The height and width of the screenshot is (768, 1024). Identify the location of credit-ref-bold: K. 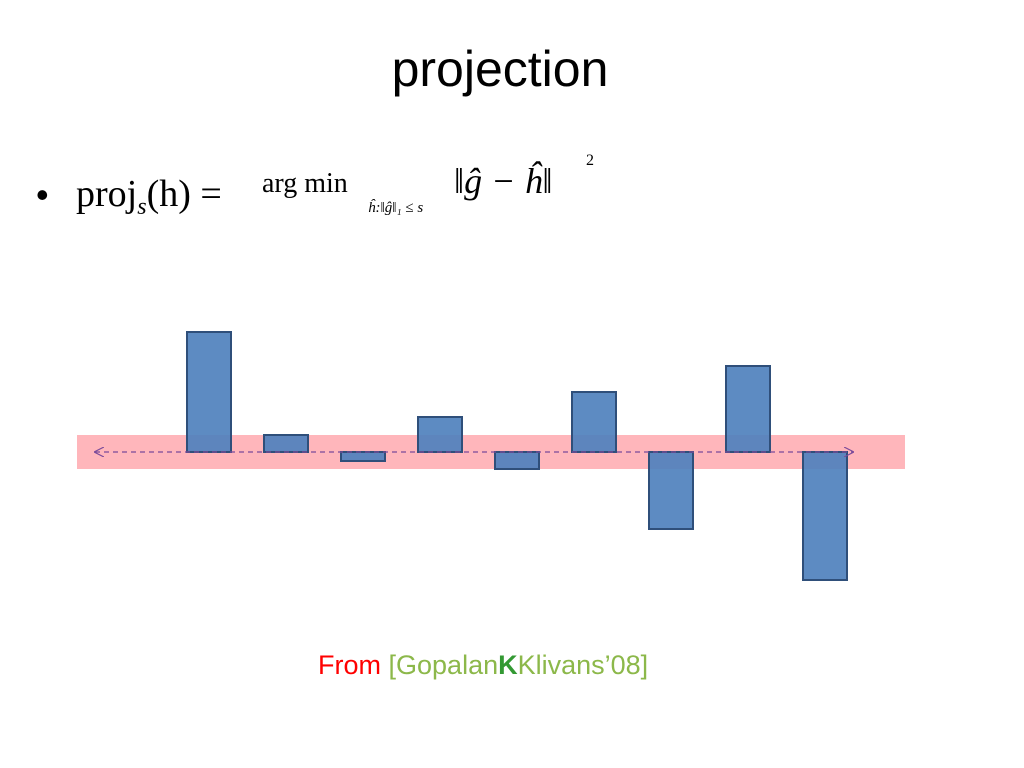
(508, 665).